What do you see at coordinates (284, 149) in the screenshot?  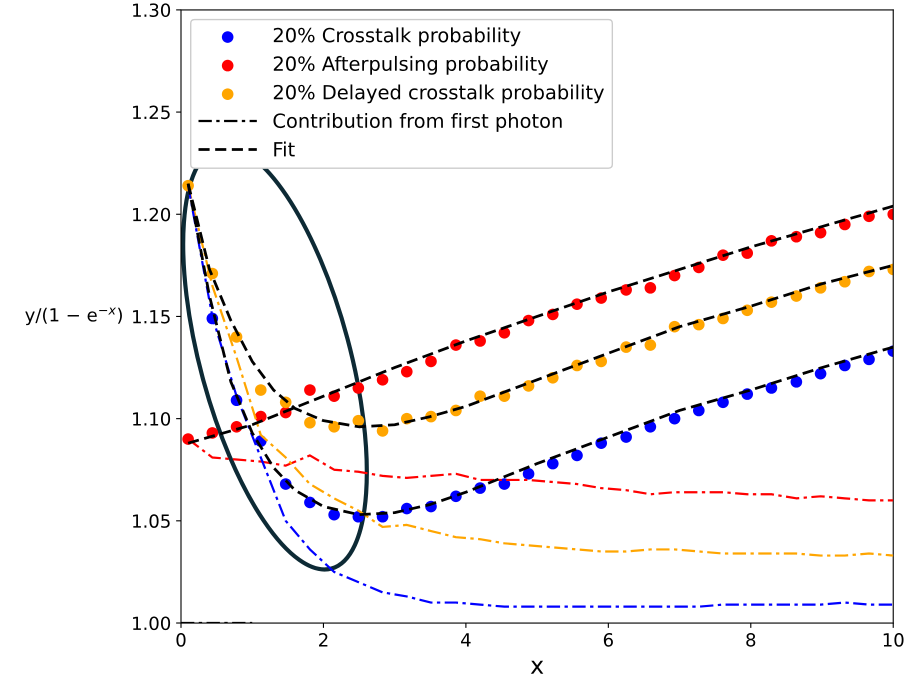 I see `legend-label: Fit` at bounding box center [284, 149].